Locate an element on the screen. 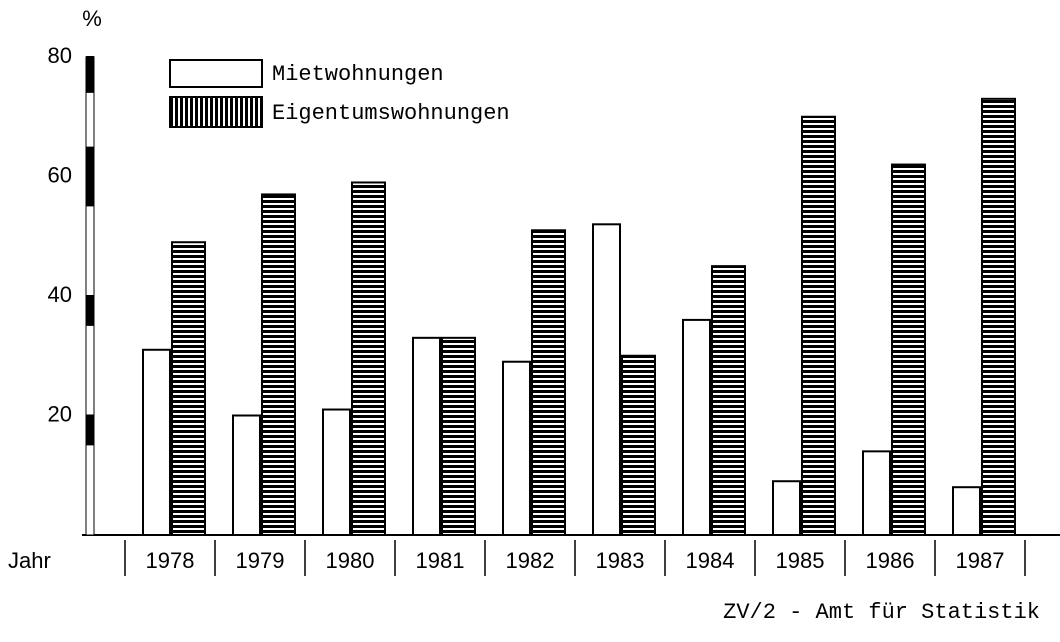 Image resolution: width=1060 pixels, height=642 pixels. y-tick-label: 40 is located at coordinates (60, 294).